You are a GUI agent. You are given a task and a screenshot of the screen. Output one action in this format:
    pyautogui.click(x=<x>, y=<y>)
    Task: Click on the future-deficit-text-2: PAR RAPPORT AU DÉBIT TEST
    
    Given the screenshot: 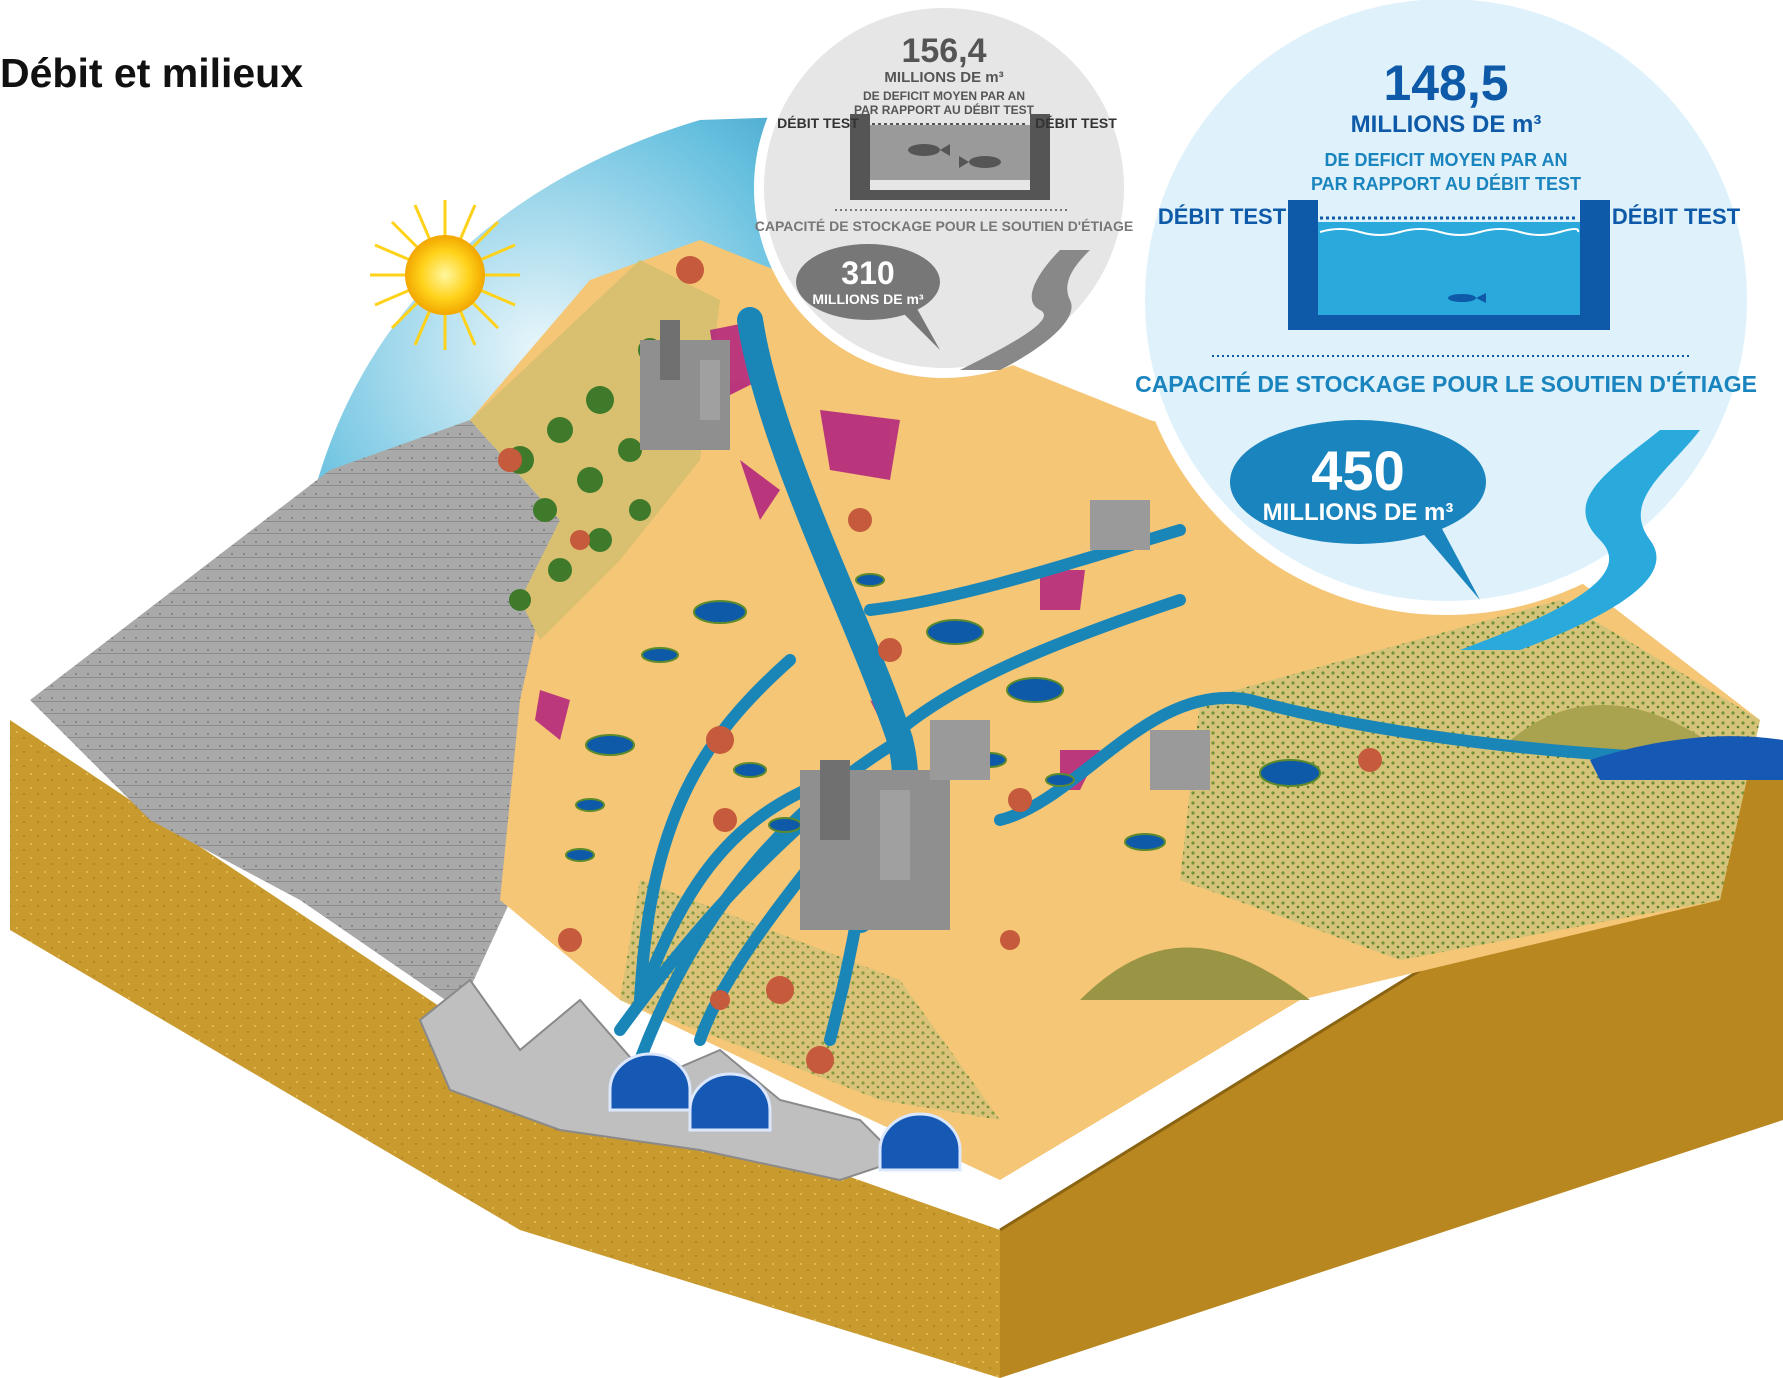 What is the action you would take?
    pyautogui.click(x=944, y=109)
    